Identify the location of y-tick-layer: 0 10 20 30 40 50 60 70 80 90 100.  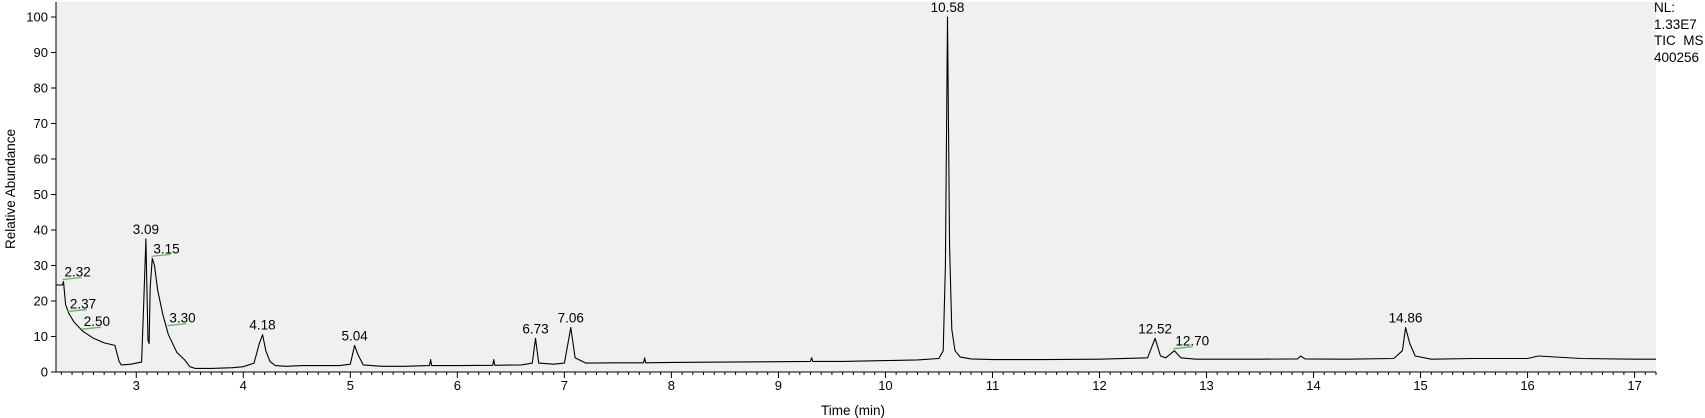
(41, 195).